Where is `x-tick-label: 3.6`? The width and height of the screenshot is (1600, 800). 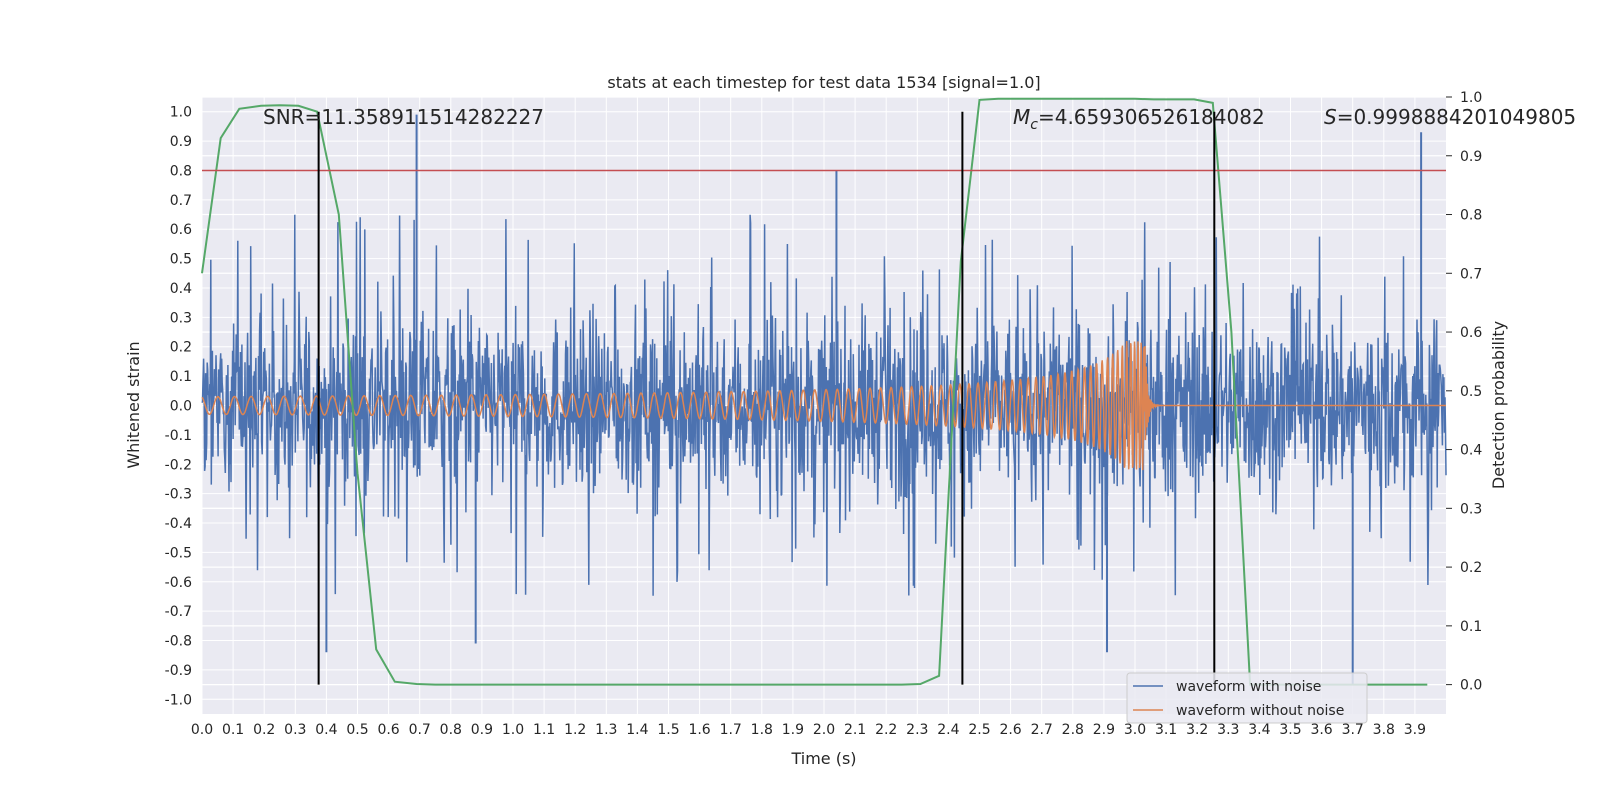
x-tick-label: 3.6 is located at coordinates (1321, 730).